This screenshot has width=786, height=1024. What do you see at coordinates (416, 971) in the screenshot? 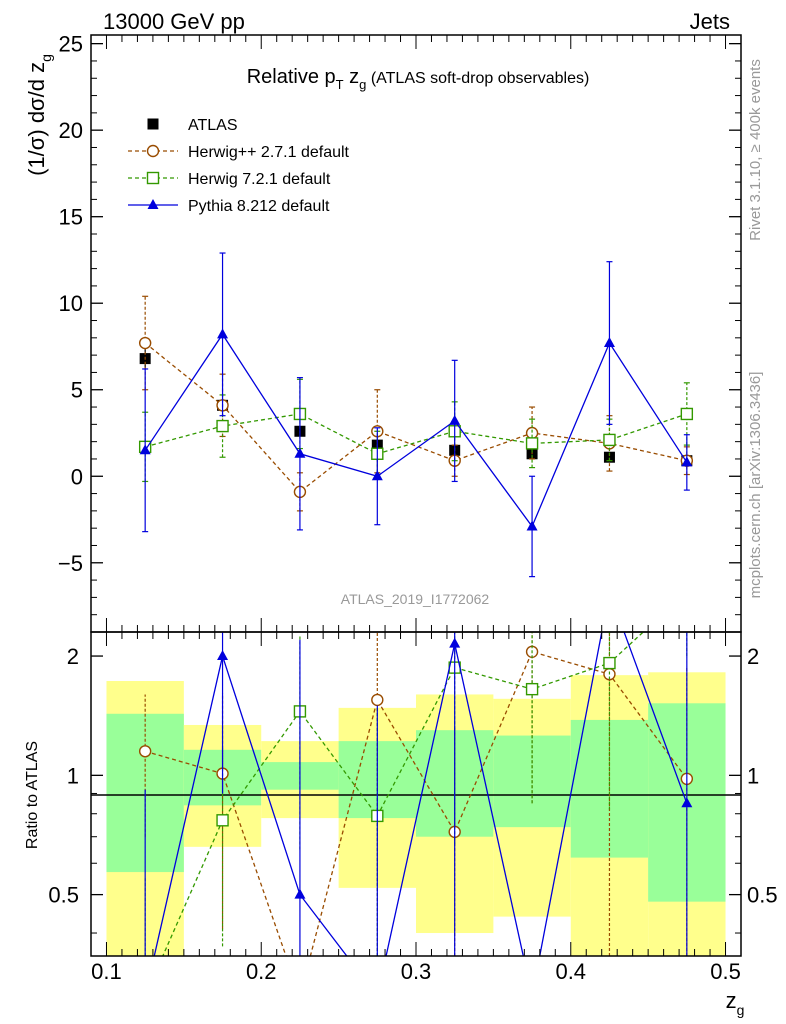
I see `x-tick-label: 0.3` at bounding box center [416, 971].